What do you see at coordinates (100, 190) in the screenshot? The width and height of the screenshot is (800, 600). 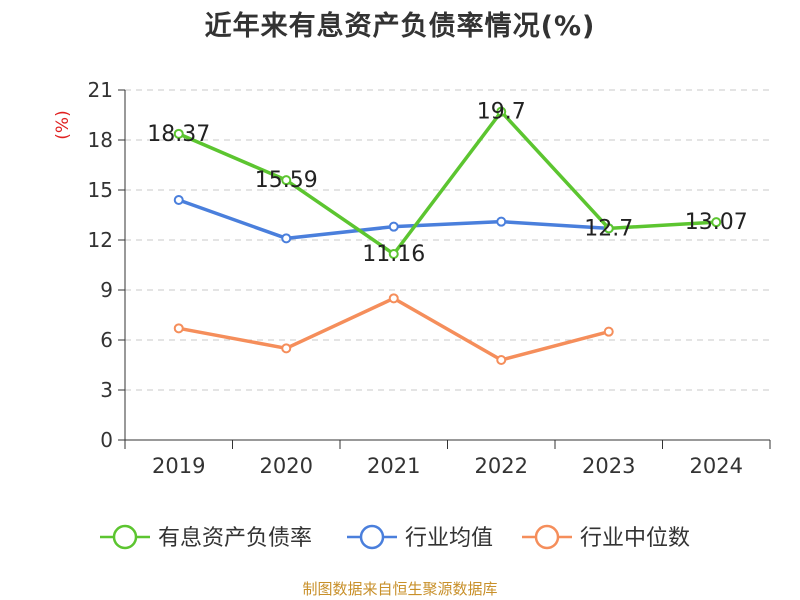 I see `y-tick-label: 15` at bounding box center [100, 190].